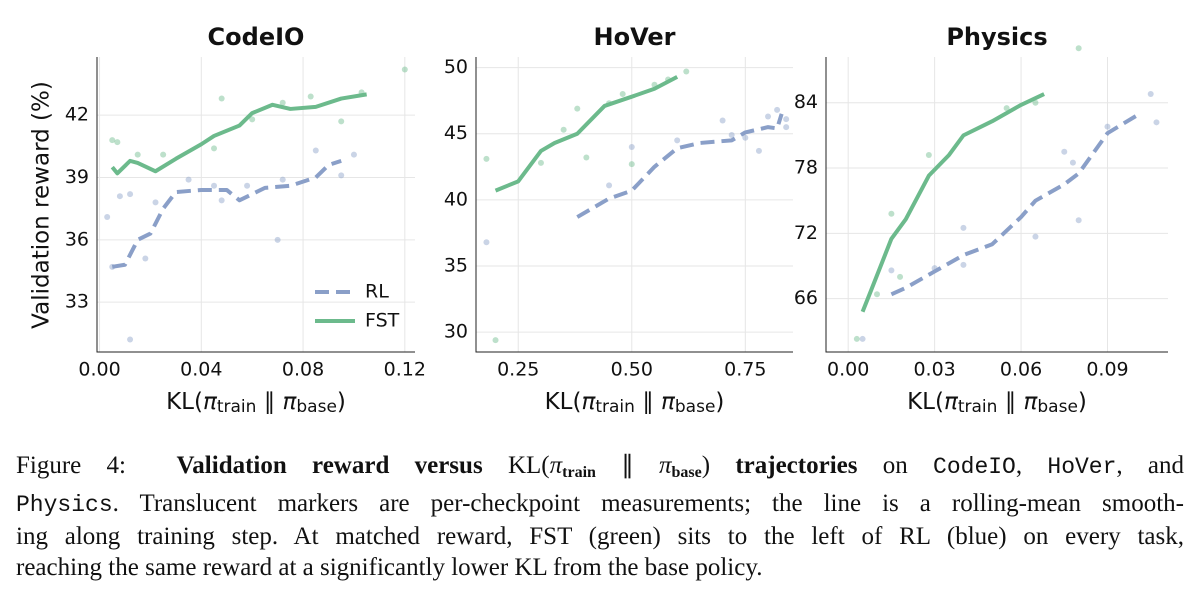  What do you see at coordinates (77, 239) in the screenshot?
I see `y-tick-label: 36` at bounding box center [77, 239].